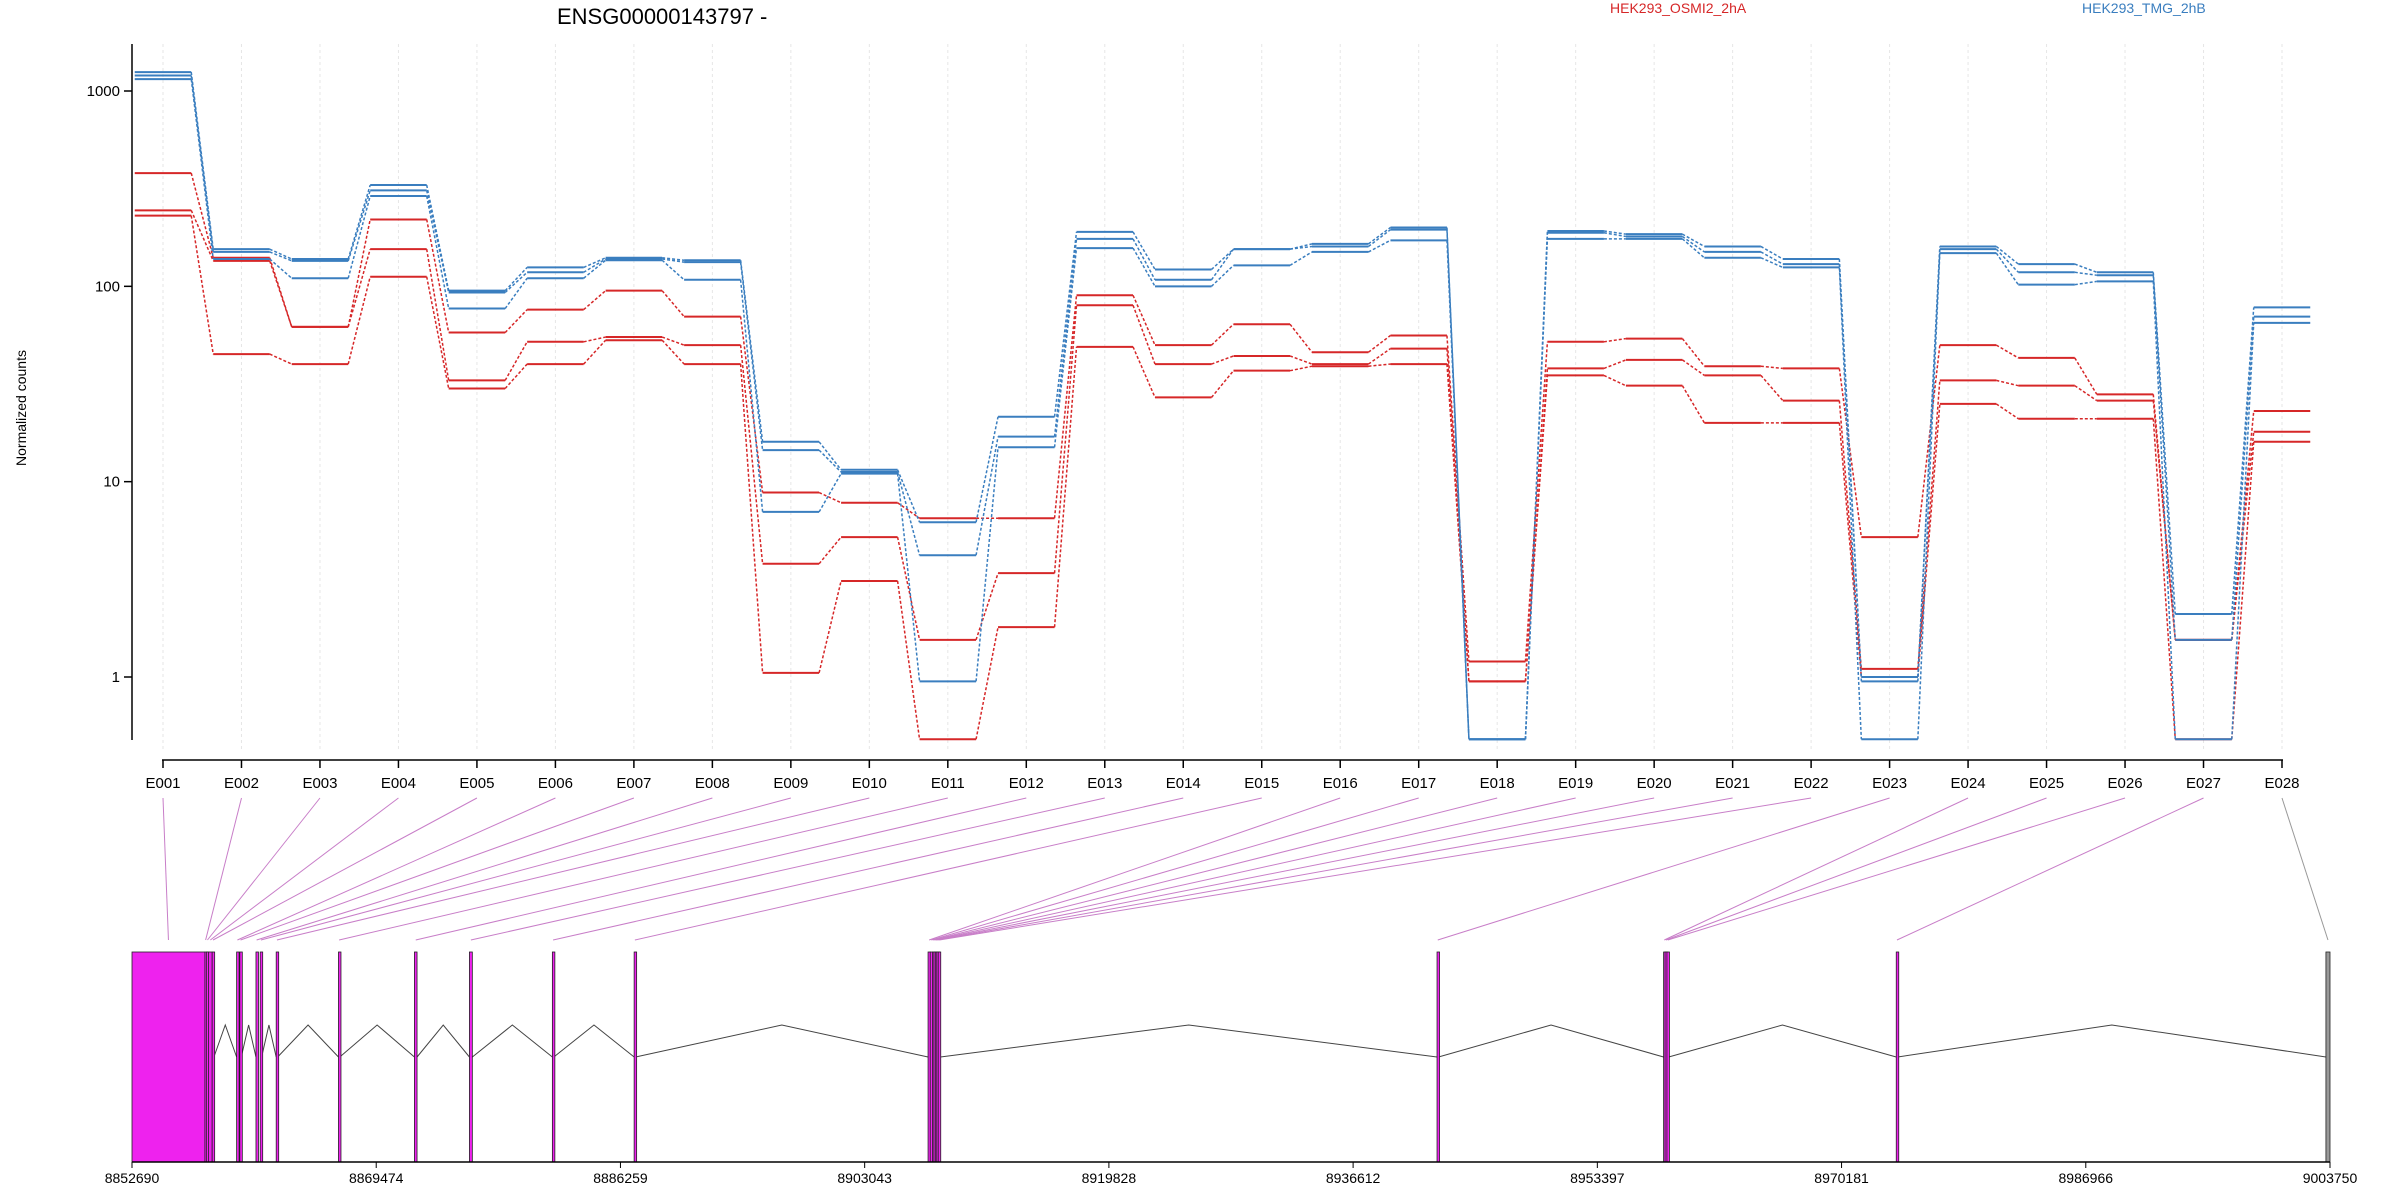 Image resolution: width=2400 pixels, height=1200 pixels. I want to click on exon-connector-E005, so click(345, 869).